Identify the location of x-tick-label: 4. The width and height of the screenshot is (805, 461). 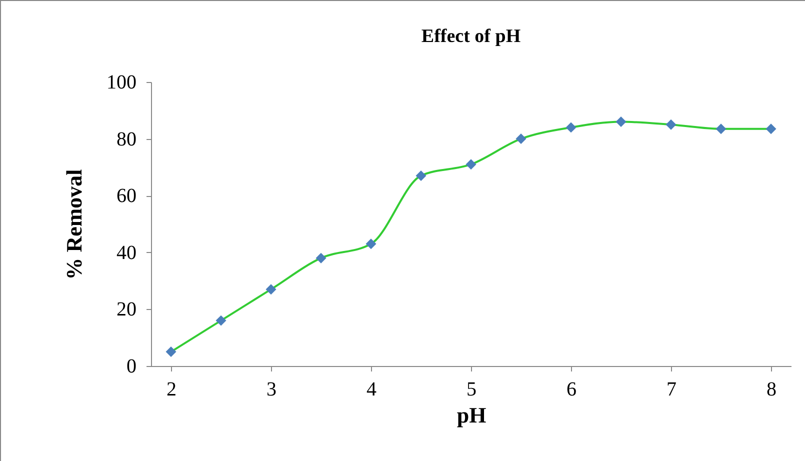
(371, 389).